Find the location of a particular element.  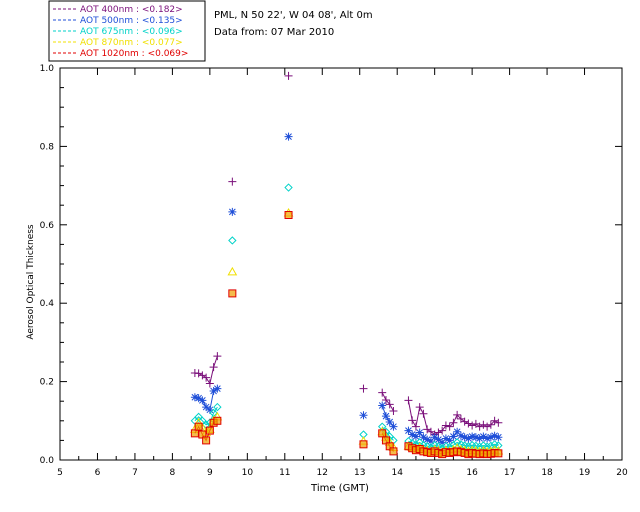

y-tick-label: 0.8 is located at coordinates (47, 147).